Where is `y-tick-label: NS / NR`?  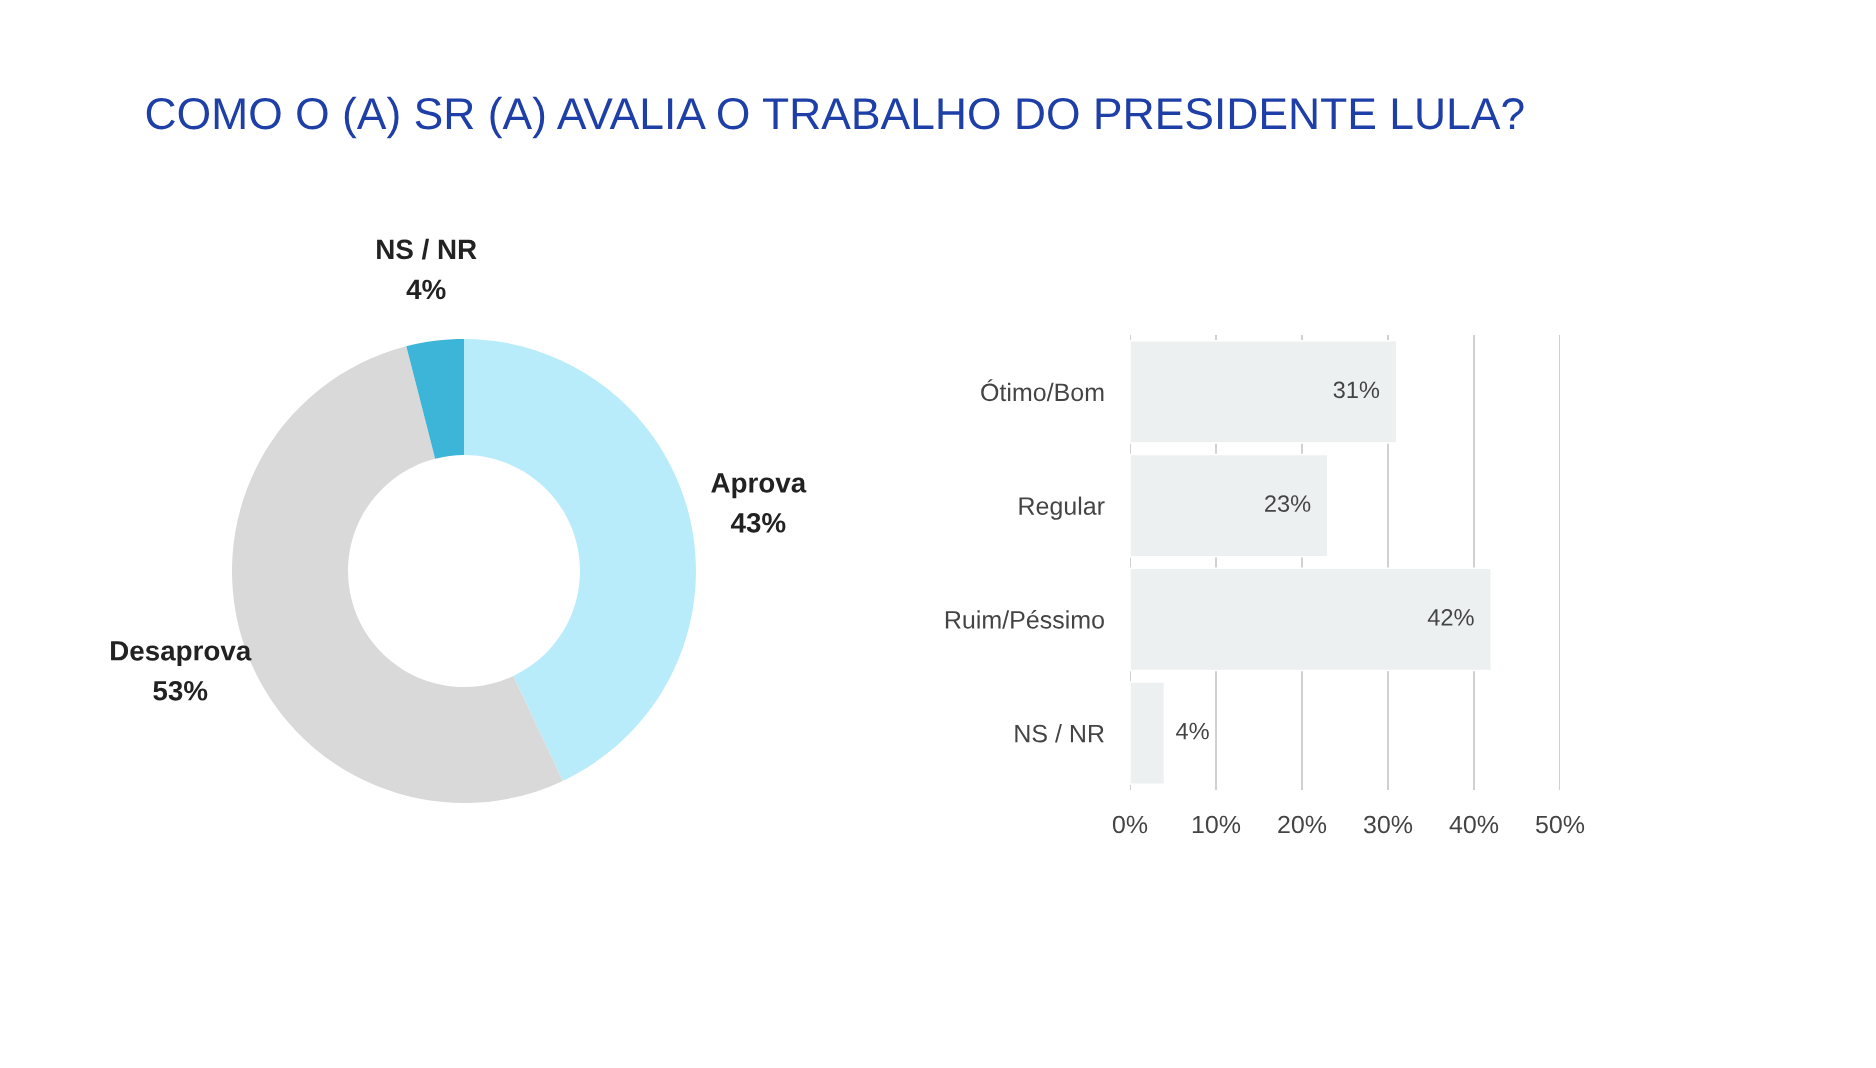
y-tick-label: NS / NR is located at coordinates (1059, 733).